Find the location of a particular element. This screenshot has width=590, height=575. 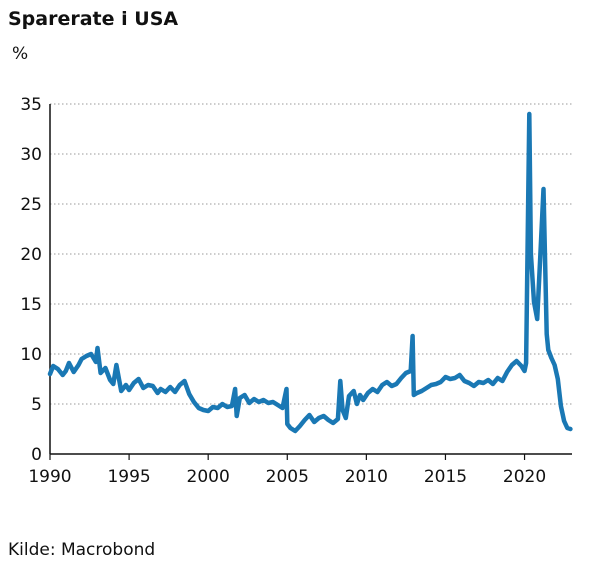

x-tick-label: 2020 is located at coordinates (524, 477).